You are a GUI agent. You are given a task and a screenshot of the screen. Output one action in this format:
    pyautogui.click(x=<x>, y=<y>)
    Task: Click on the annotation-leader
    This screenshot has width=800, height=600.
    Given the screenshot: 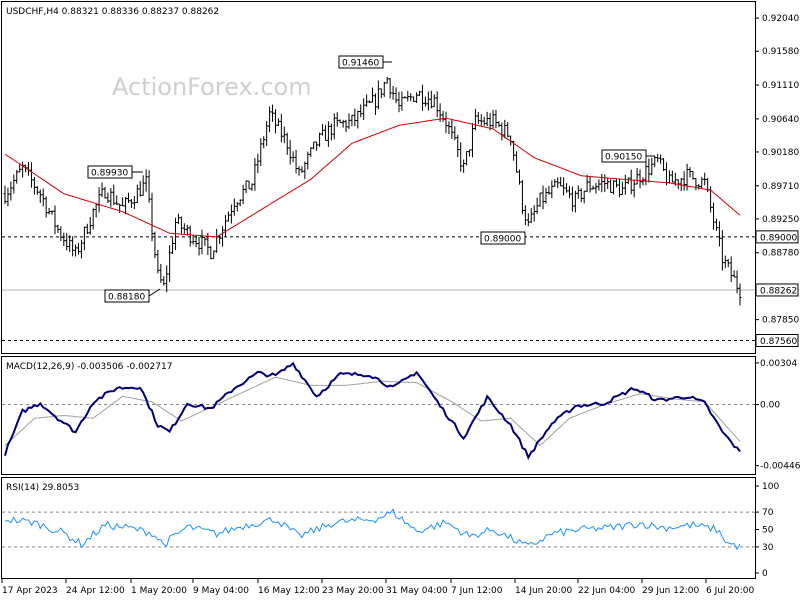 What is the action you would take?
    pyautogui.click(x=154, y=292)
    